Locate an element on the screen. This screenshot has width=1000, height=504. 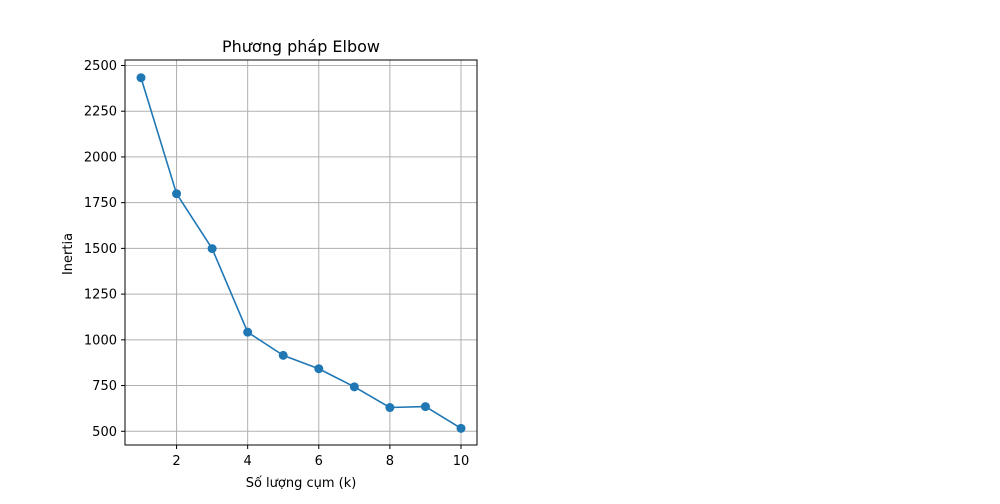
x-axis-ticks: 2 4 6 8 10 is located at coordinates (320, 457).